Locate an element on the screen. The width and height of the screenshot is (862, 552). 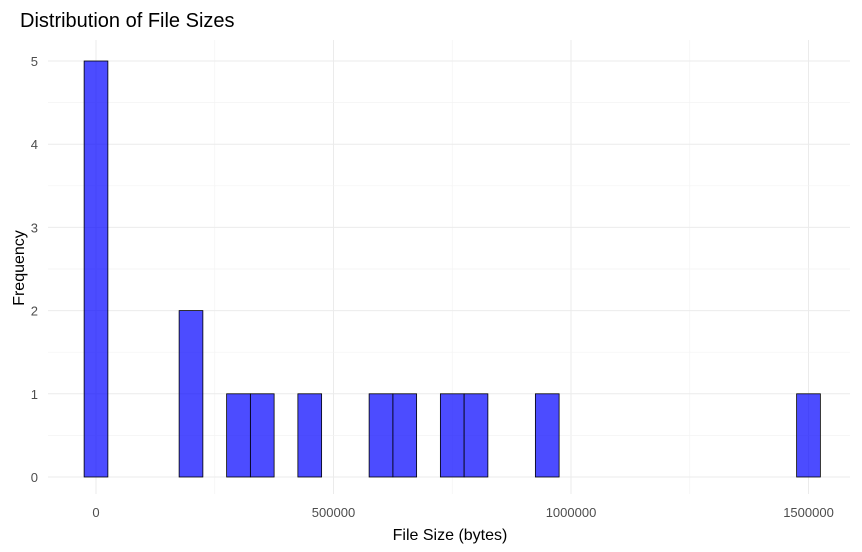
x-tick-label: 1000000 is located at coordinates (571, 512).